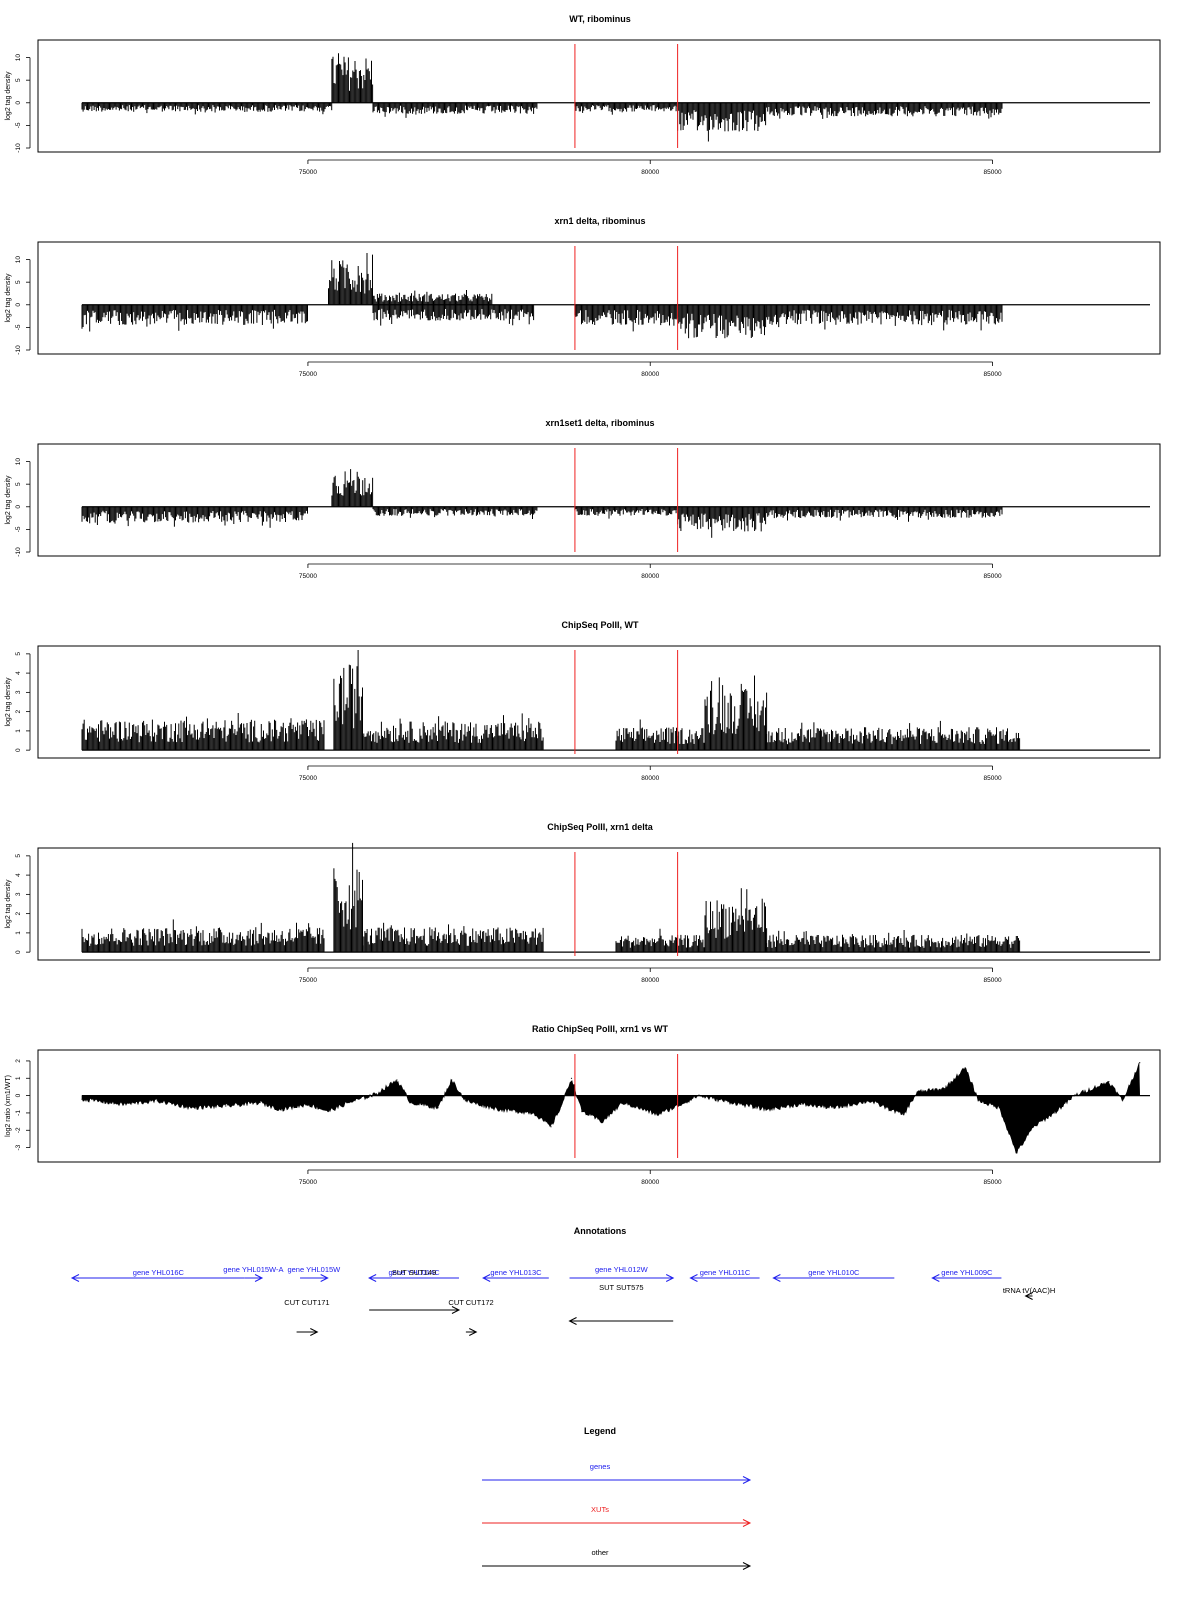 This screenshot has width=1200, height=1600. Describe the element at coordinates (600, 19) in the screenshot. I see `panel-title: WT, ribominus` at that location.